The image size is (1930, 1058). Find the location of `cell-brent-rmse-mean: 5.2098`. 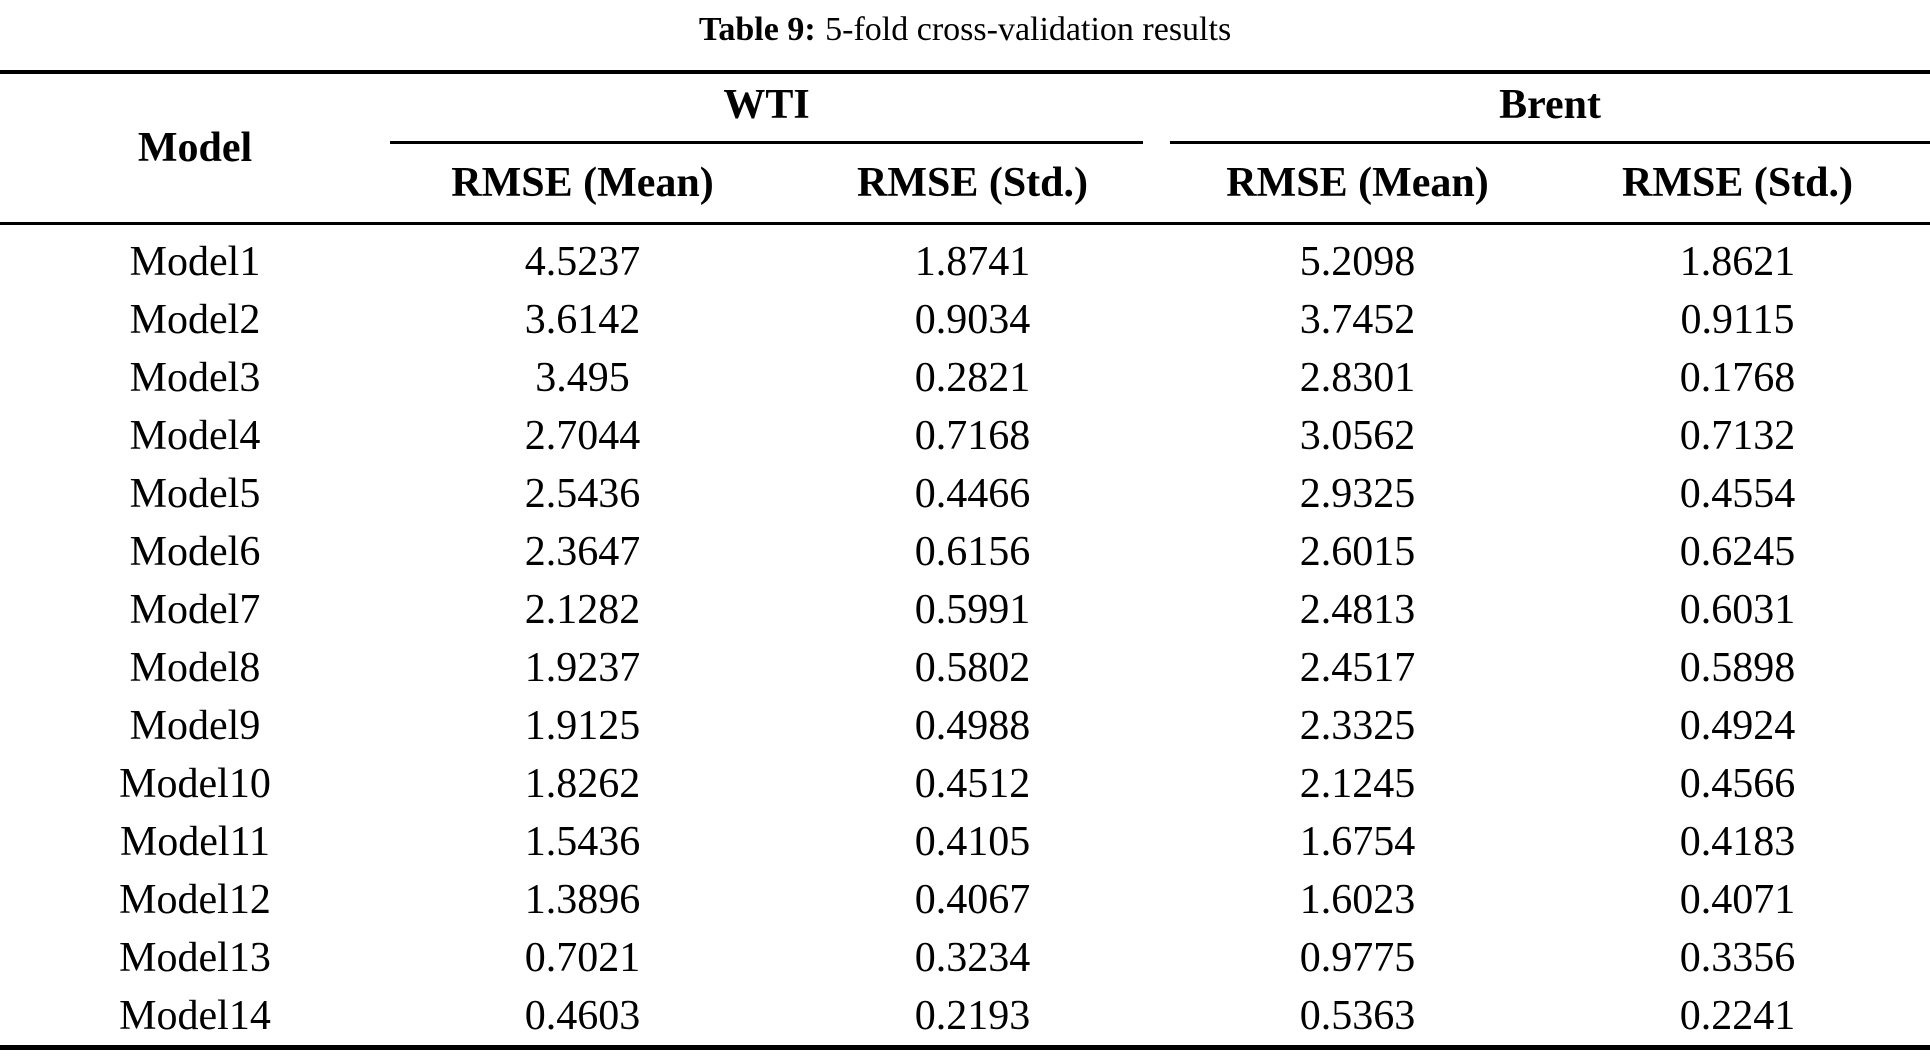

cell-brent-rmse-mean: 5.2098 is located at coordinates (1357, 262).